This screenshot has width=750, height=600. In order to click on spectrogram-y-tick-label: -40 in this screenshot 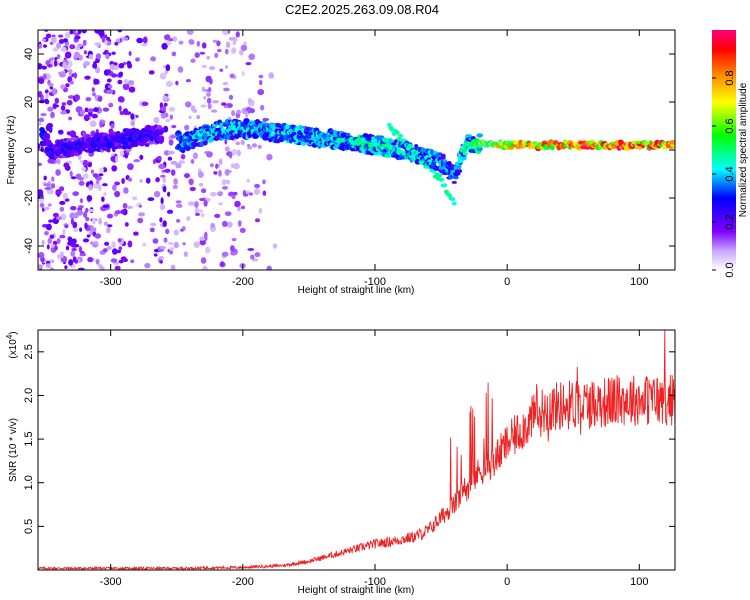, I will do `click(29, 246)`.